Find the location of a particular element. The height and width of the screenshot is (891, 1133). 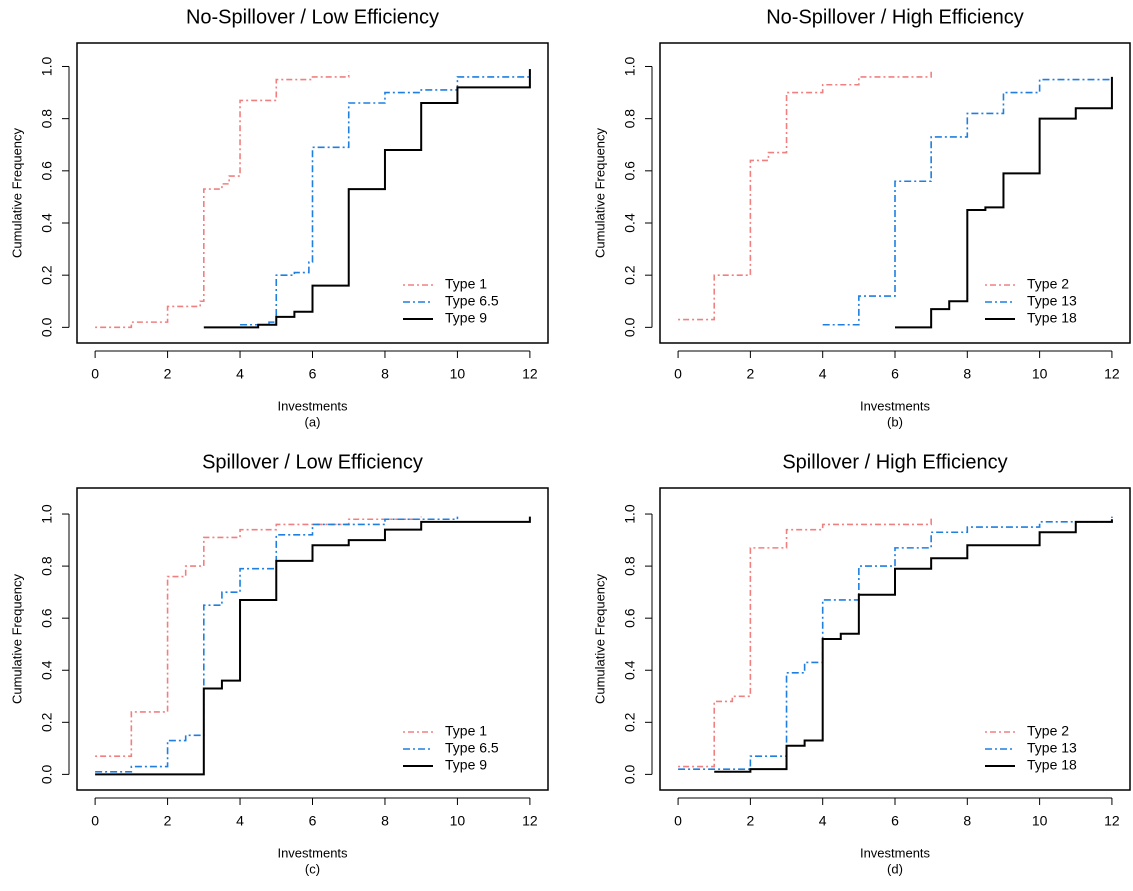

caption: (b) is located at coordinates (895, 421).